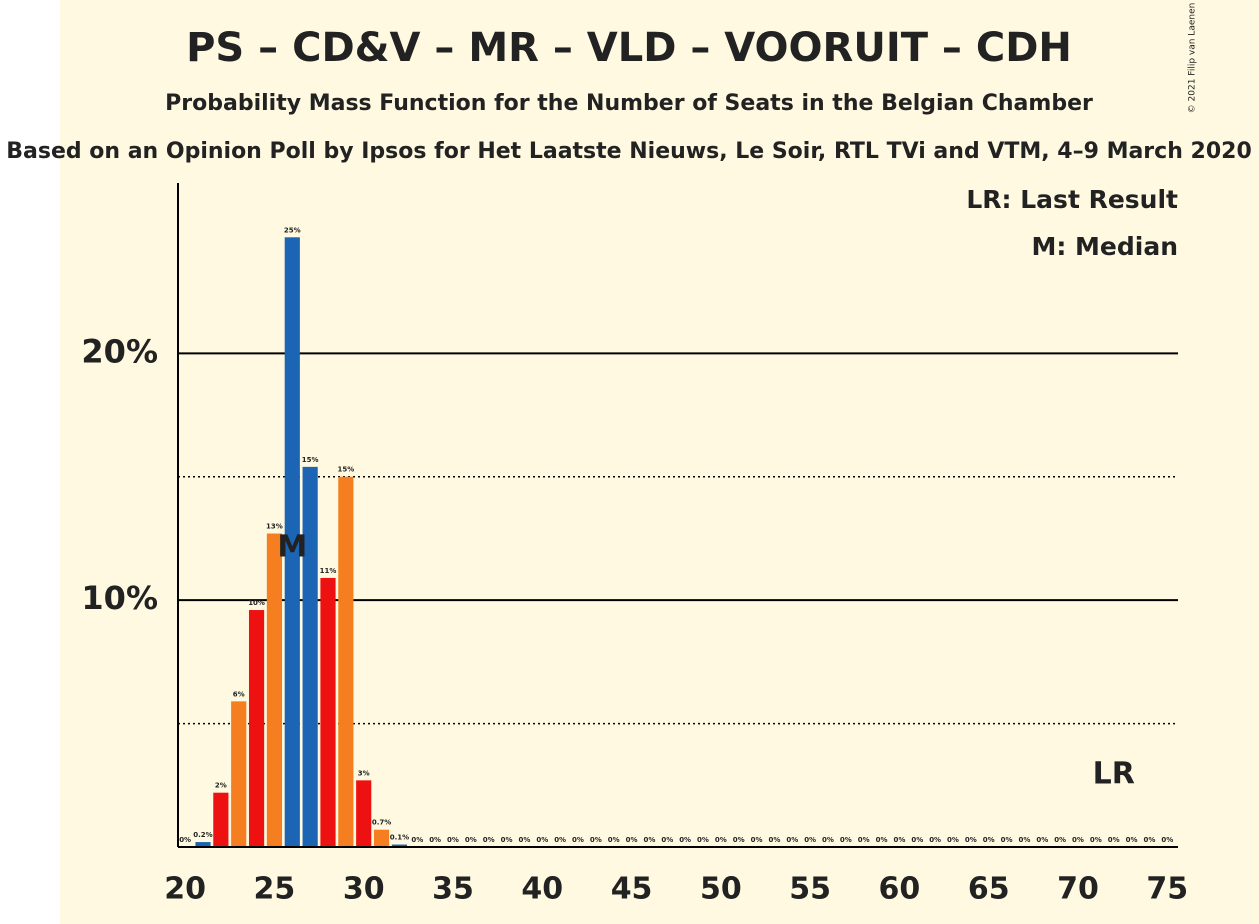 This screenshot has height=924, width=1259. Describe the element at coordinates (1078, 889) in the screenshot. I see `x-tick-label: 70` at that location.